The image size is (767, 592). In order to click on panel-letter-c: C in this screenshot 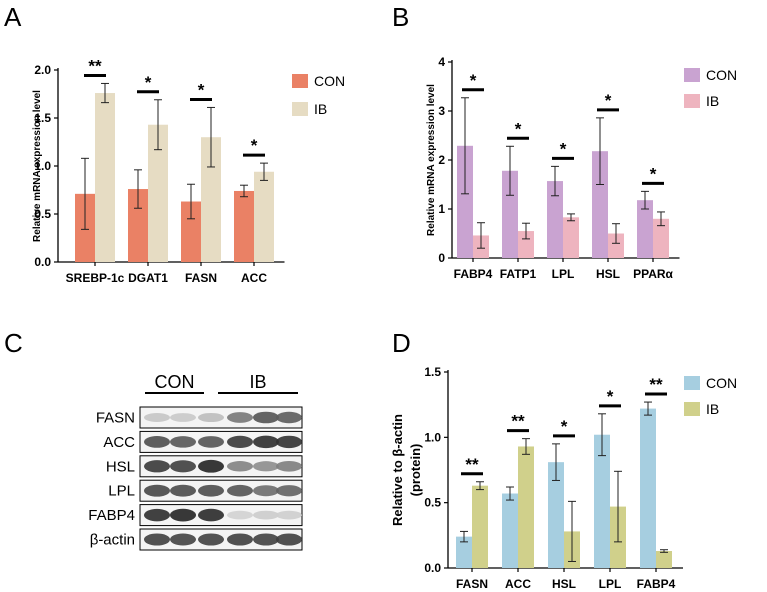, I will do `click(13, 343)`.